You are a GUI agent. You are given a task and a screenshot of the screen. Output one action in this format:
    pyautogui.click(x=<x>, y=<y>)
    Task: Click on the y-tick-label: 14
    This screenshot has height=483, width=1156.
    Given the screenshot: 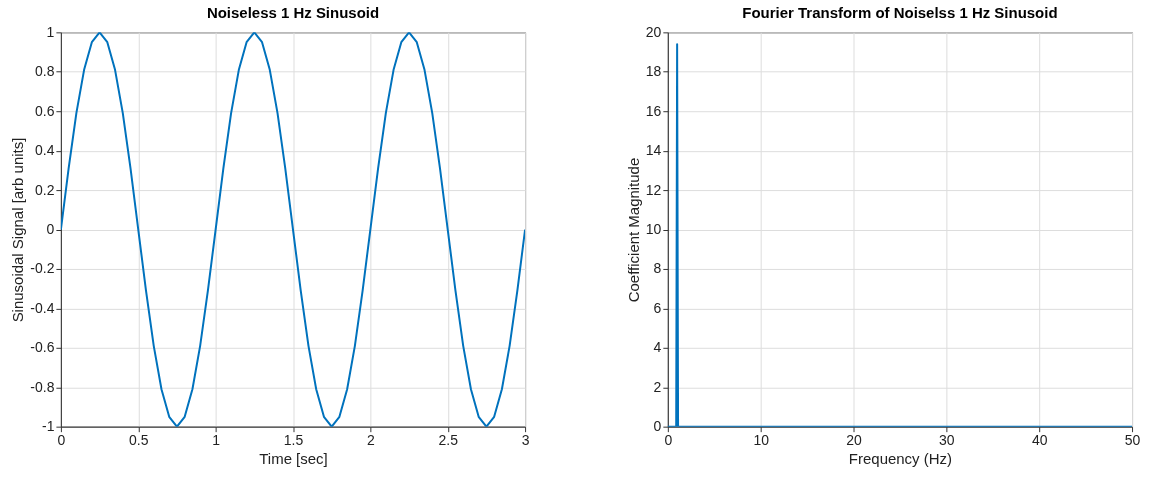 What is the action you would take?
    pyautogui.click(x=653, y=150)
    